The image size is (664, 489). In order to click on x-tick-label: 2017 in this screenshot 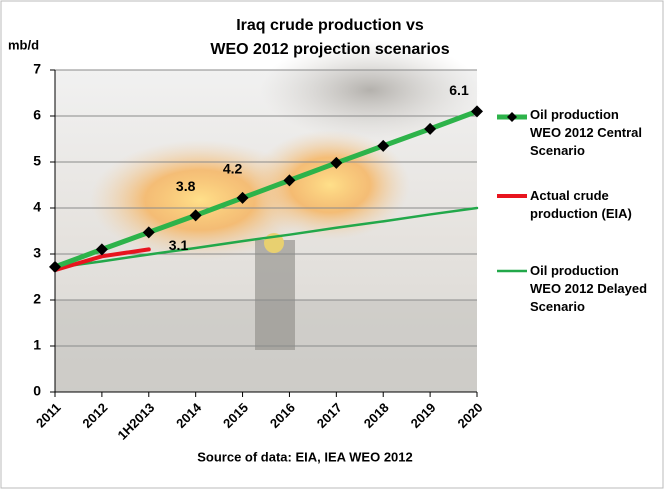, I will do `click(329, 415)`.